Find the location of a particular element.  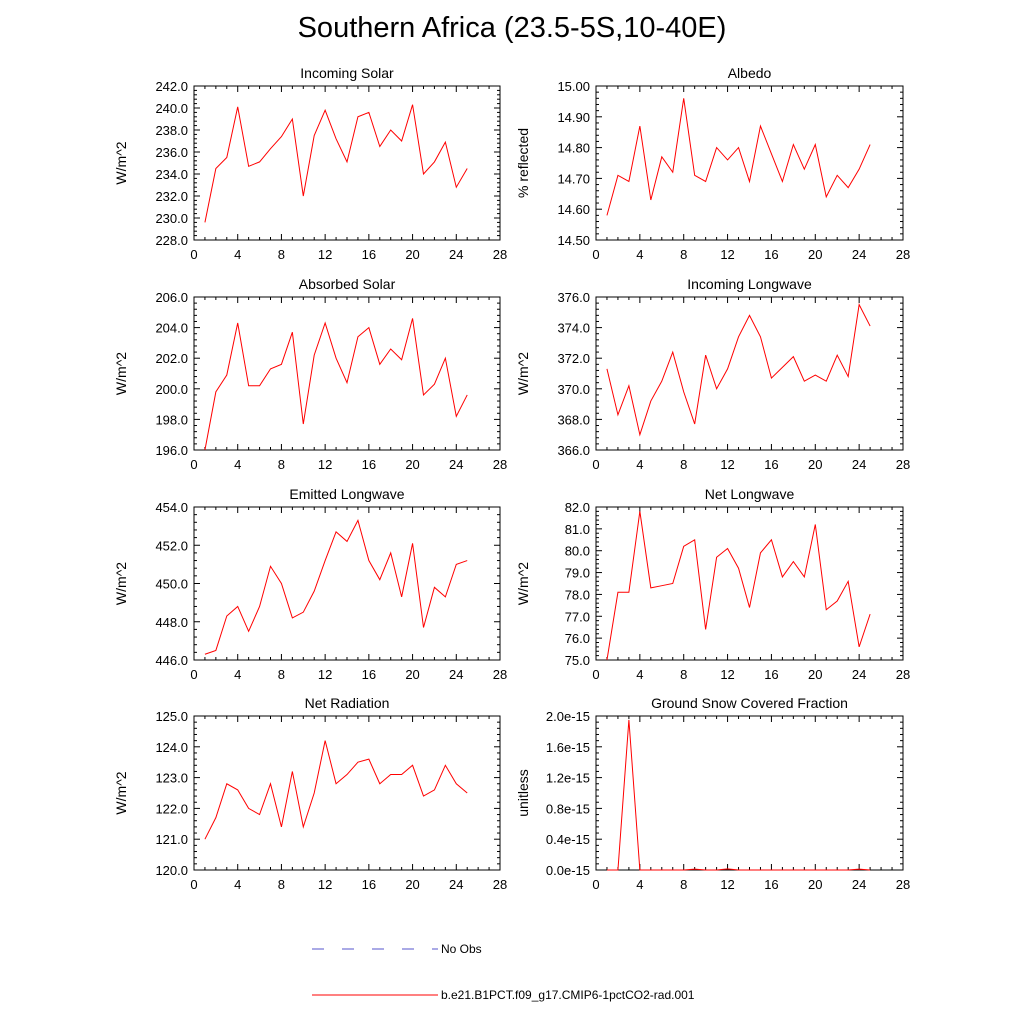

y-axis-label: % reflected is located at coordinates (523, 163).